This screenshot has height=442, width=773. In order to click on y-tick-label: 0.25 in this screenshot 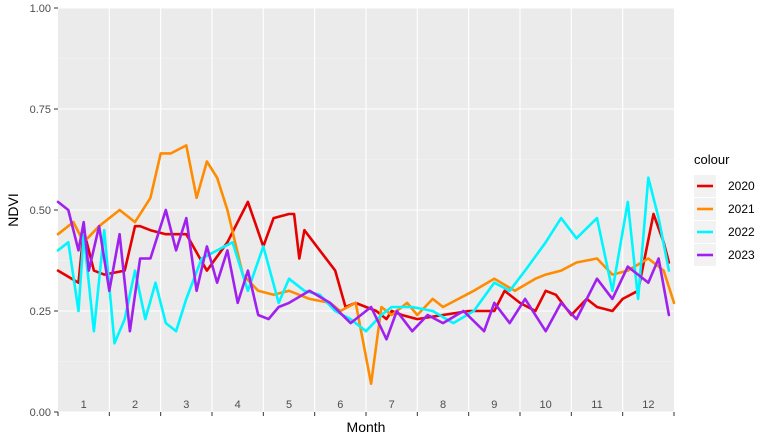, I will do `click(40, 312)`.